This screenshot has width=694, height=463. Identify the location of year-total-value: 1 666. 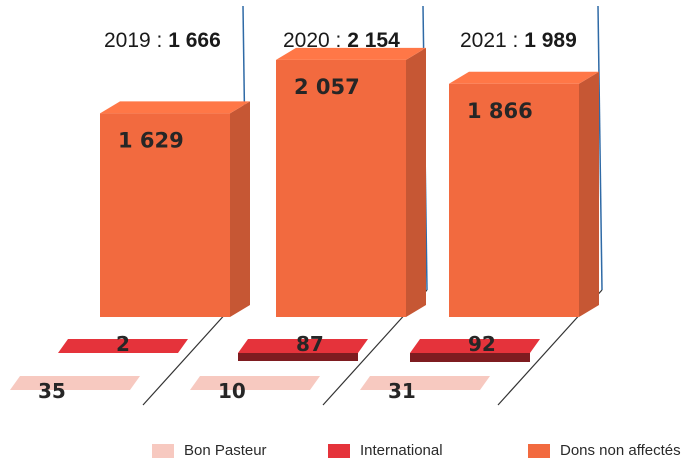
(194, 40).